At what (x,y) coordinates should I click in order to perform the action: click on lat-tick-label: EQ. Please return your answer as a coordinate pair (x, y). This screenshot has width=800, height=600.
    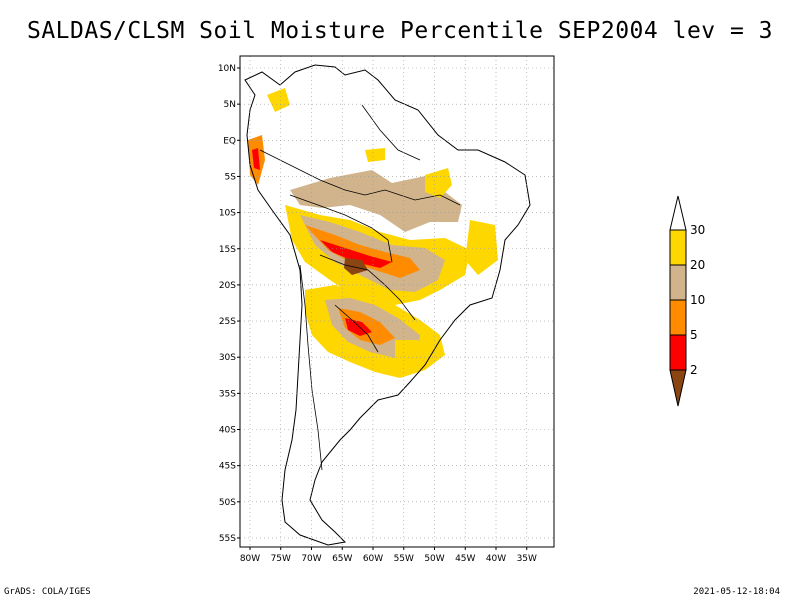
    Looking at the image, I should click on (229, 141).